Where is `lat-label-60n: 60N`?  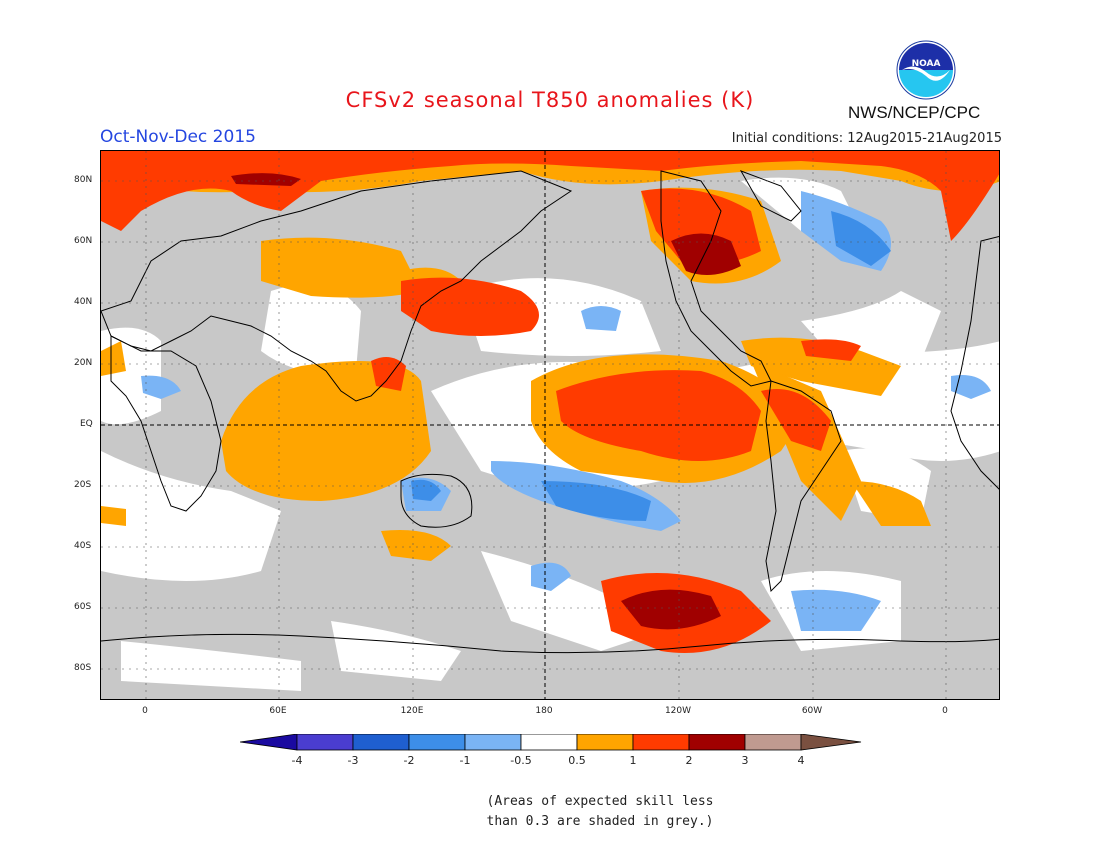 lat-label-60n: 60N is located at coordinates (83, 241).